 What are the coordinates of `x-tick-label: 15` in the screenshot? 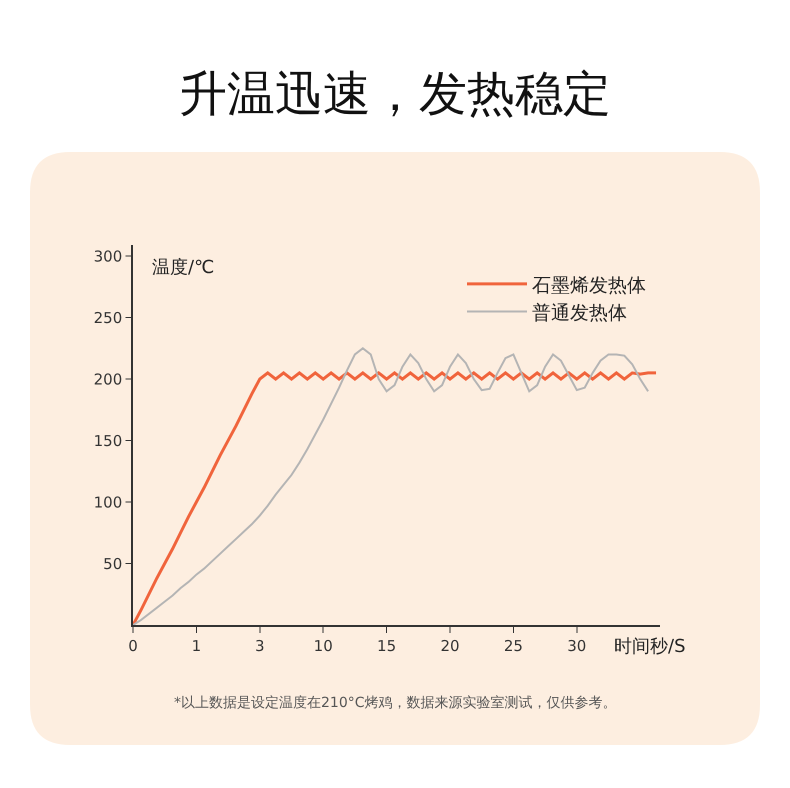 It's located at (386, 645).